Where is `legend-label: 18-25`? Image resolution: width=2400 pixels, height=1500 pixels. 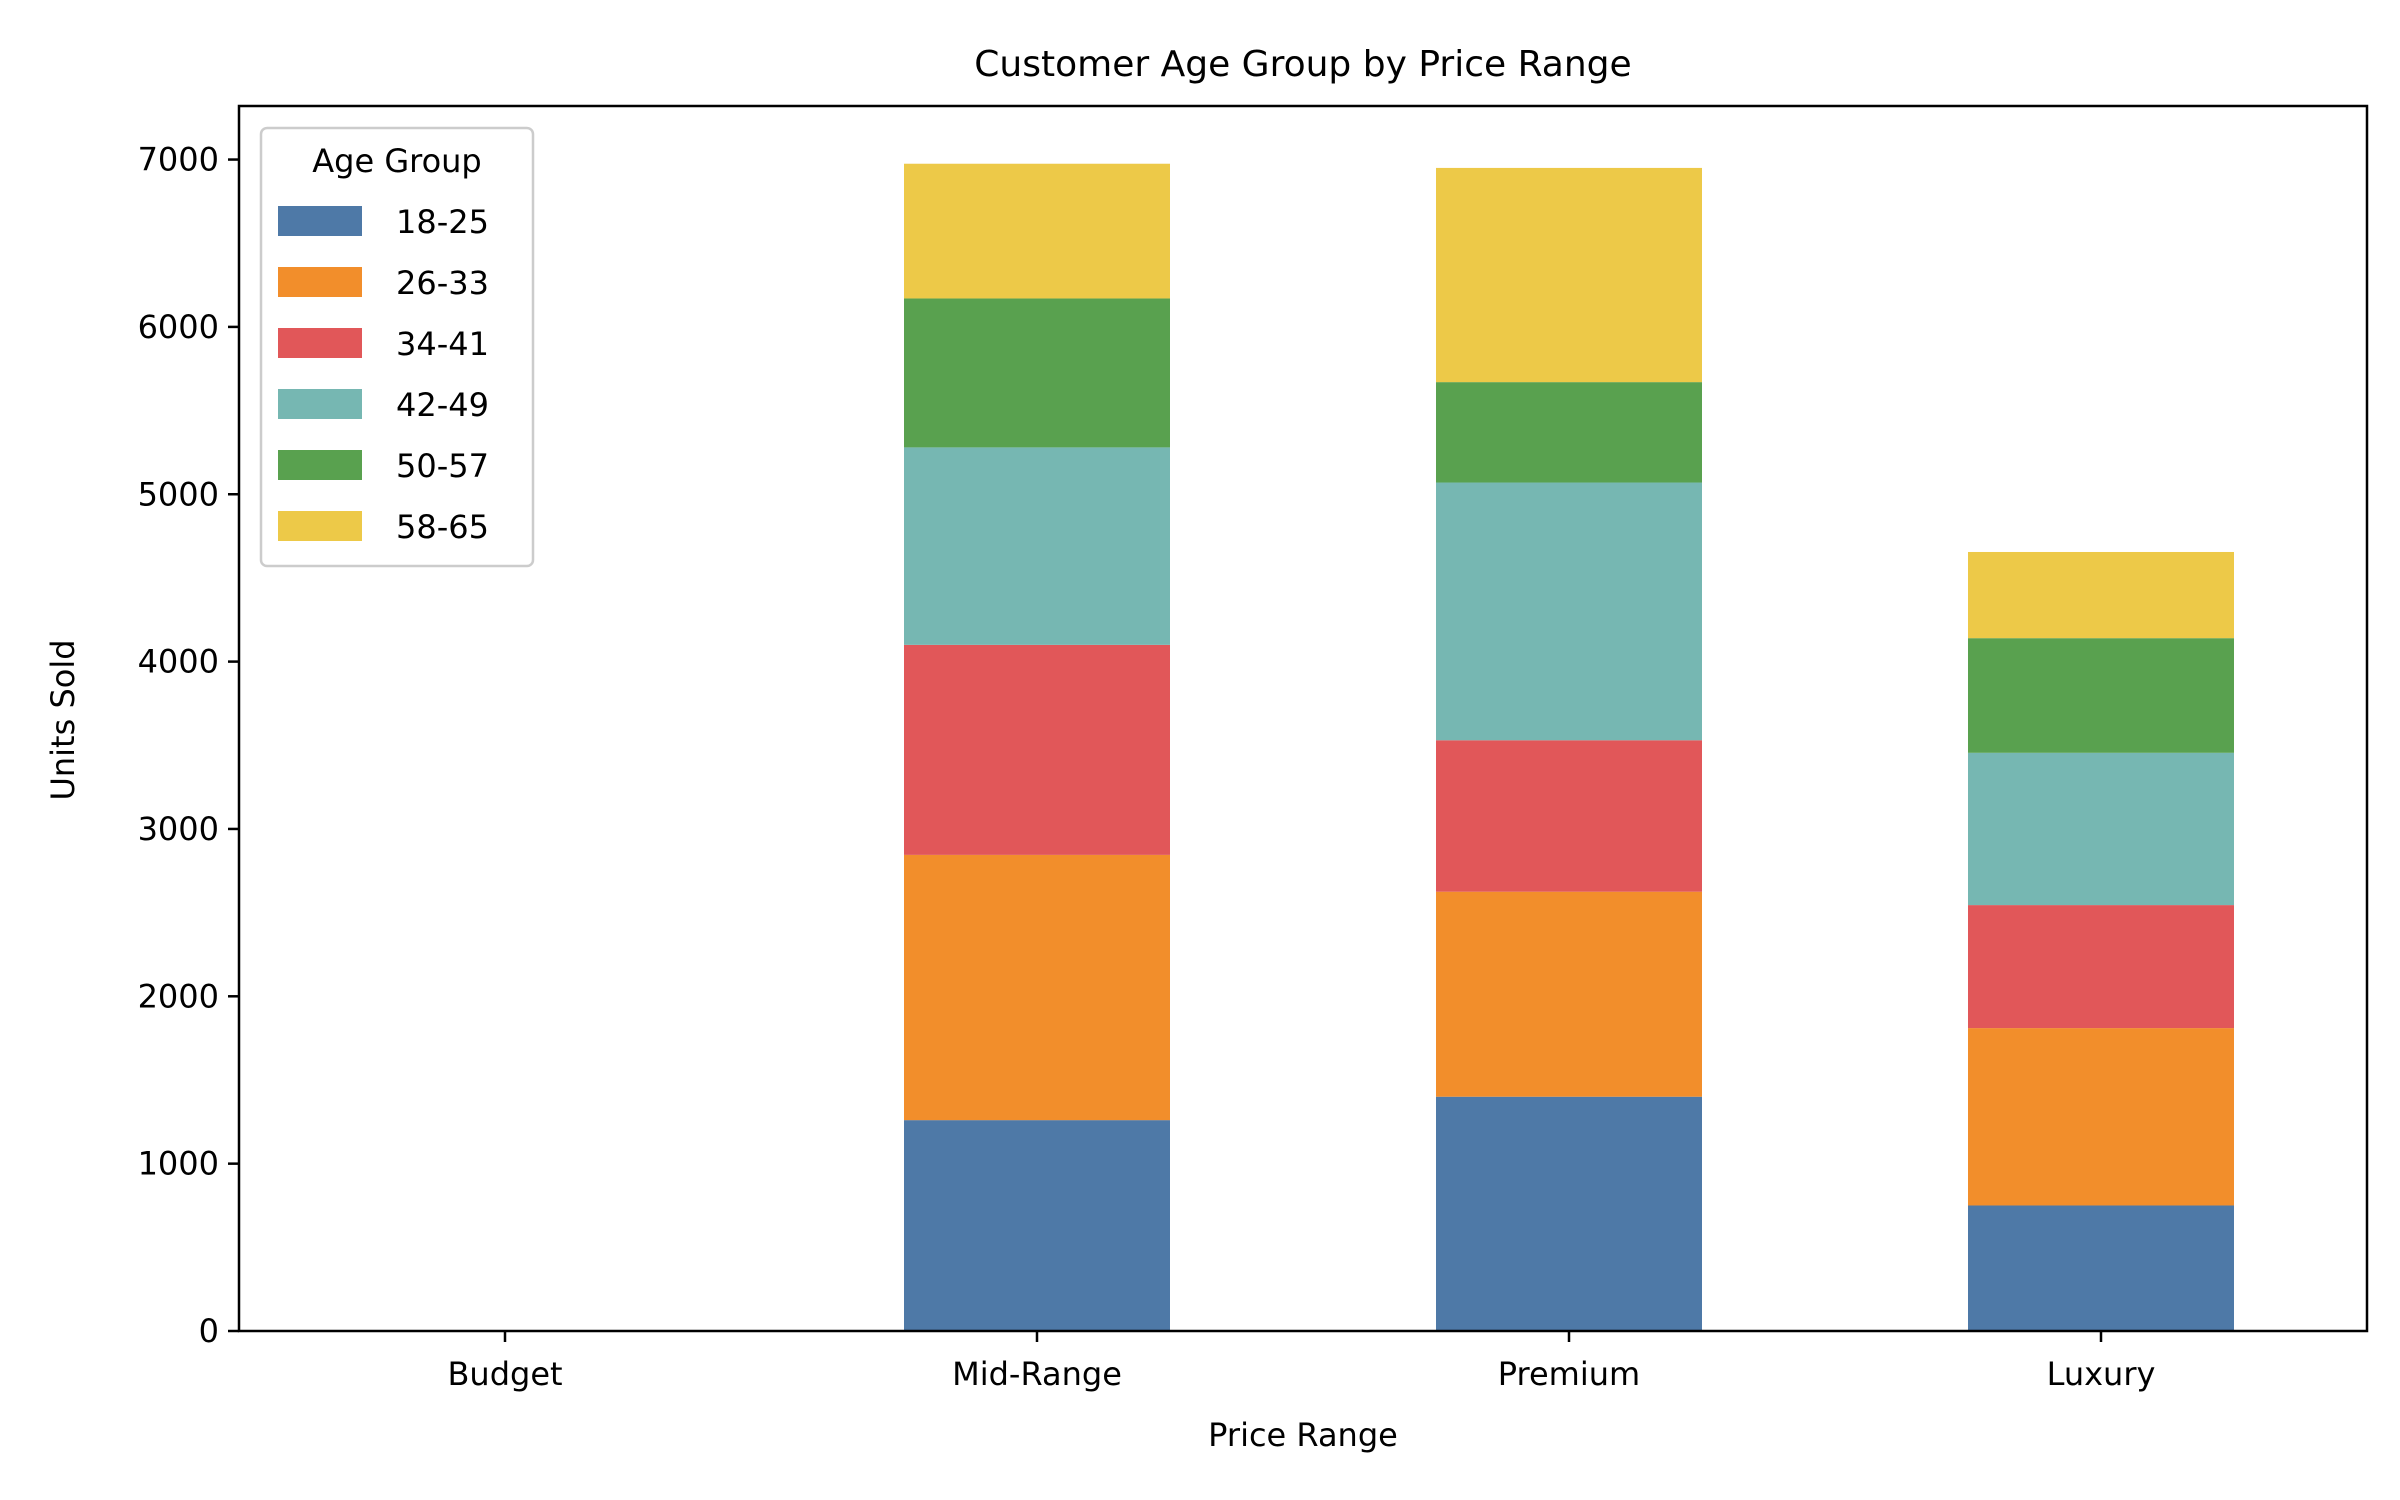 legend-label: 18-25 is located at coordinates (442, 222).